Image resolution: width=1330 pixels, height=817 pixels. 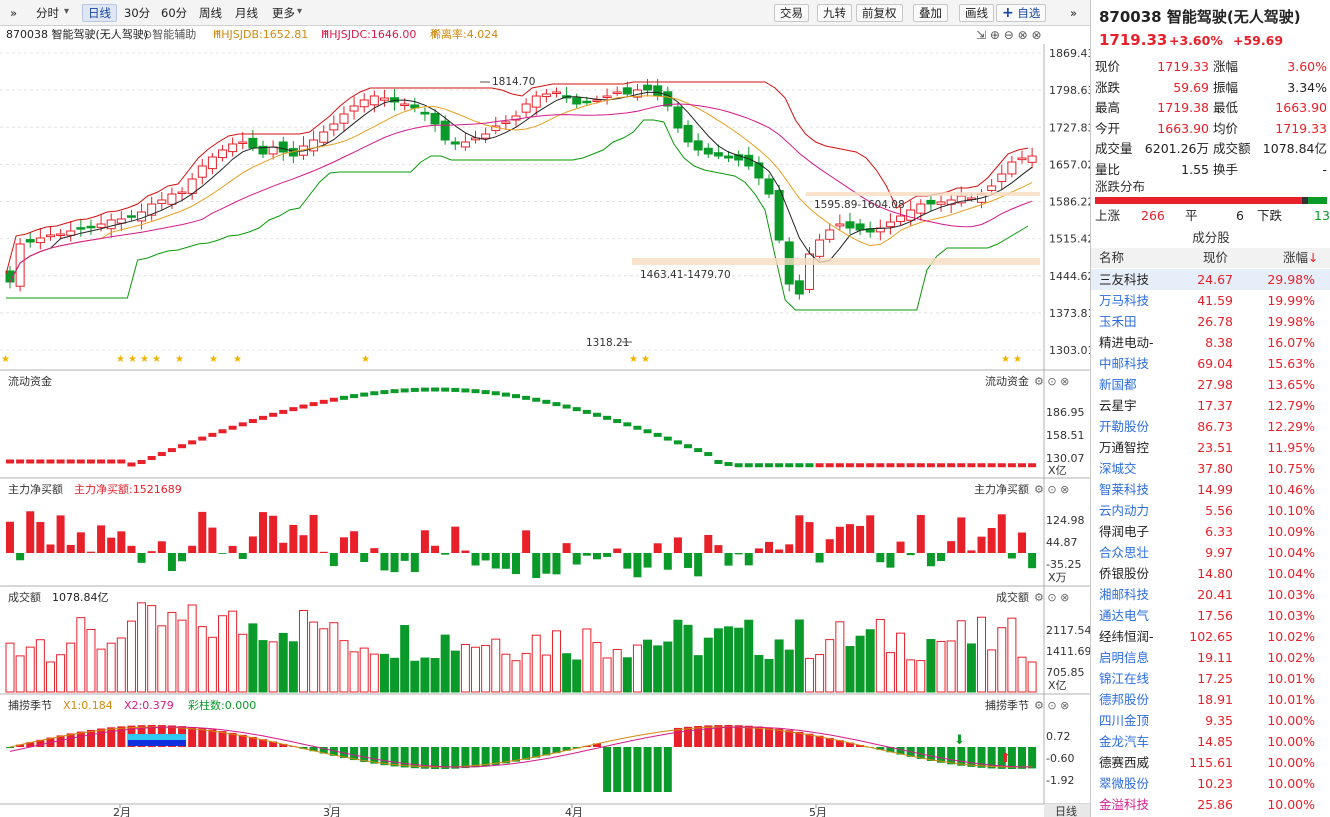 I want to click on component-row: 中邮科技 69.04 15.63%, so click(x=1210, y=363).